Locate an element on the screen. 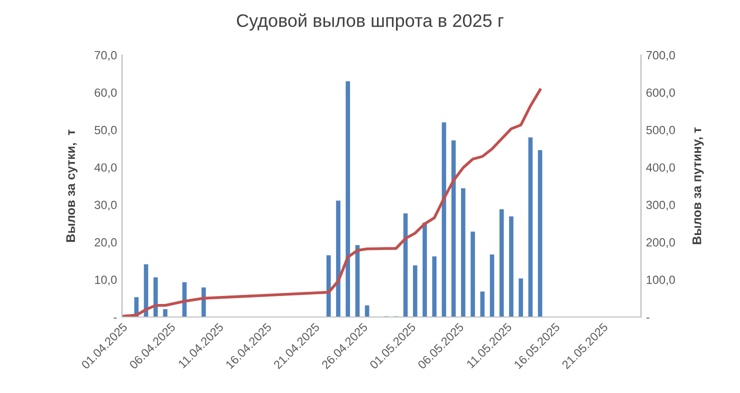  y-tick-label: 20,0 is located at coordinates (105, 243).